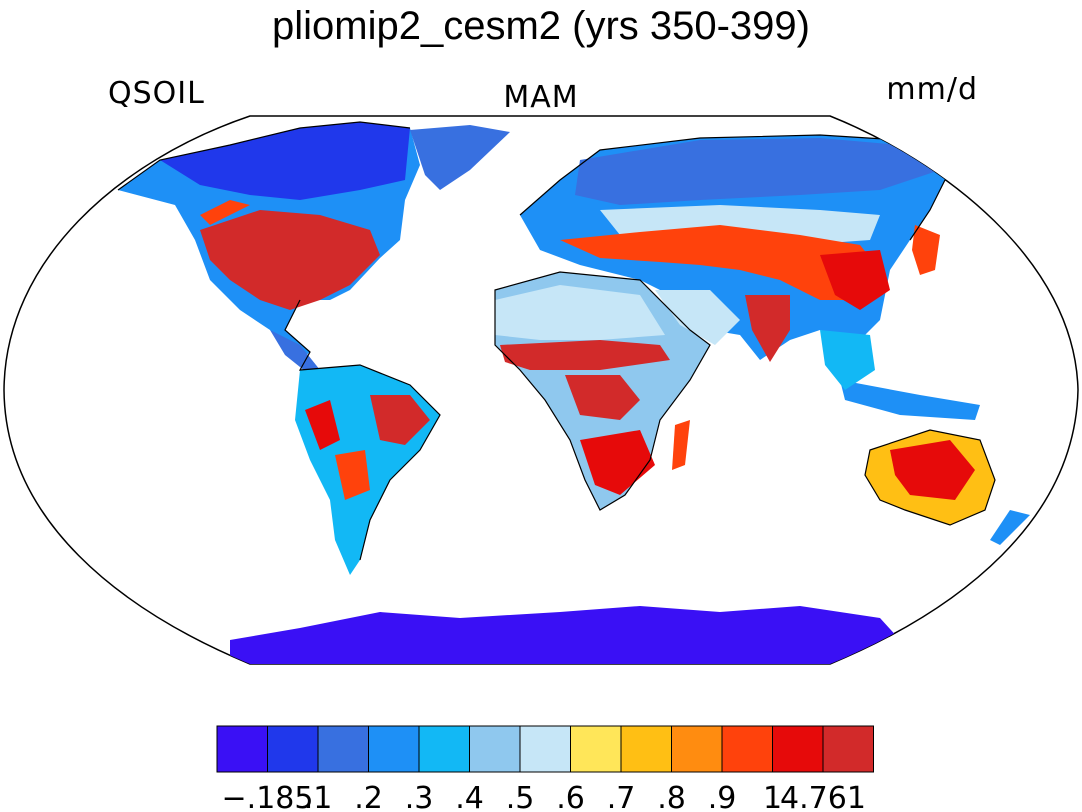 The image size is (1082, 812). What do you see at coordinates (570, 796) in the screenshot?
I see `colorbar-label: .6` at bounding box center [570, 796].